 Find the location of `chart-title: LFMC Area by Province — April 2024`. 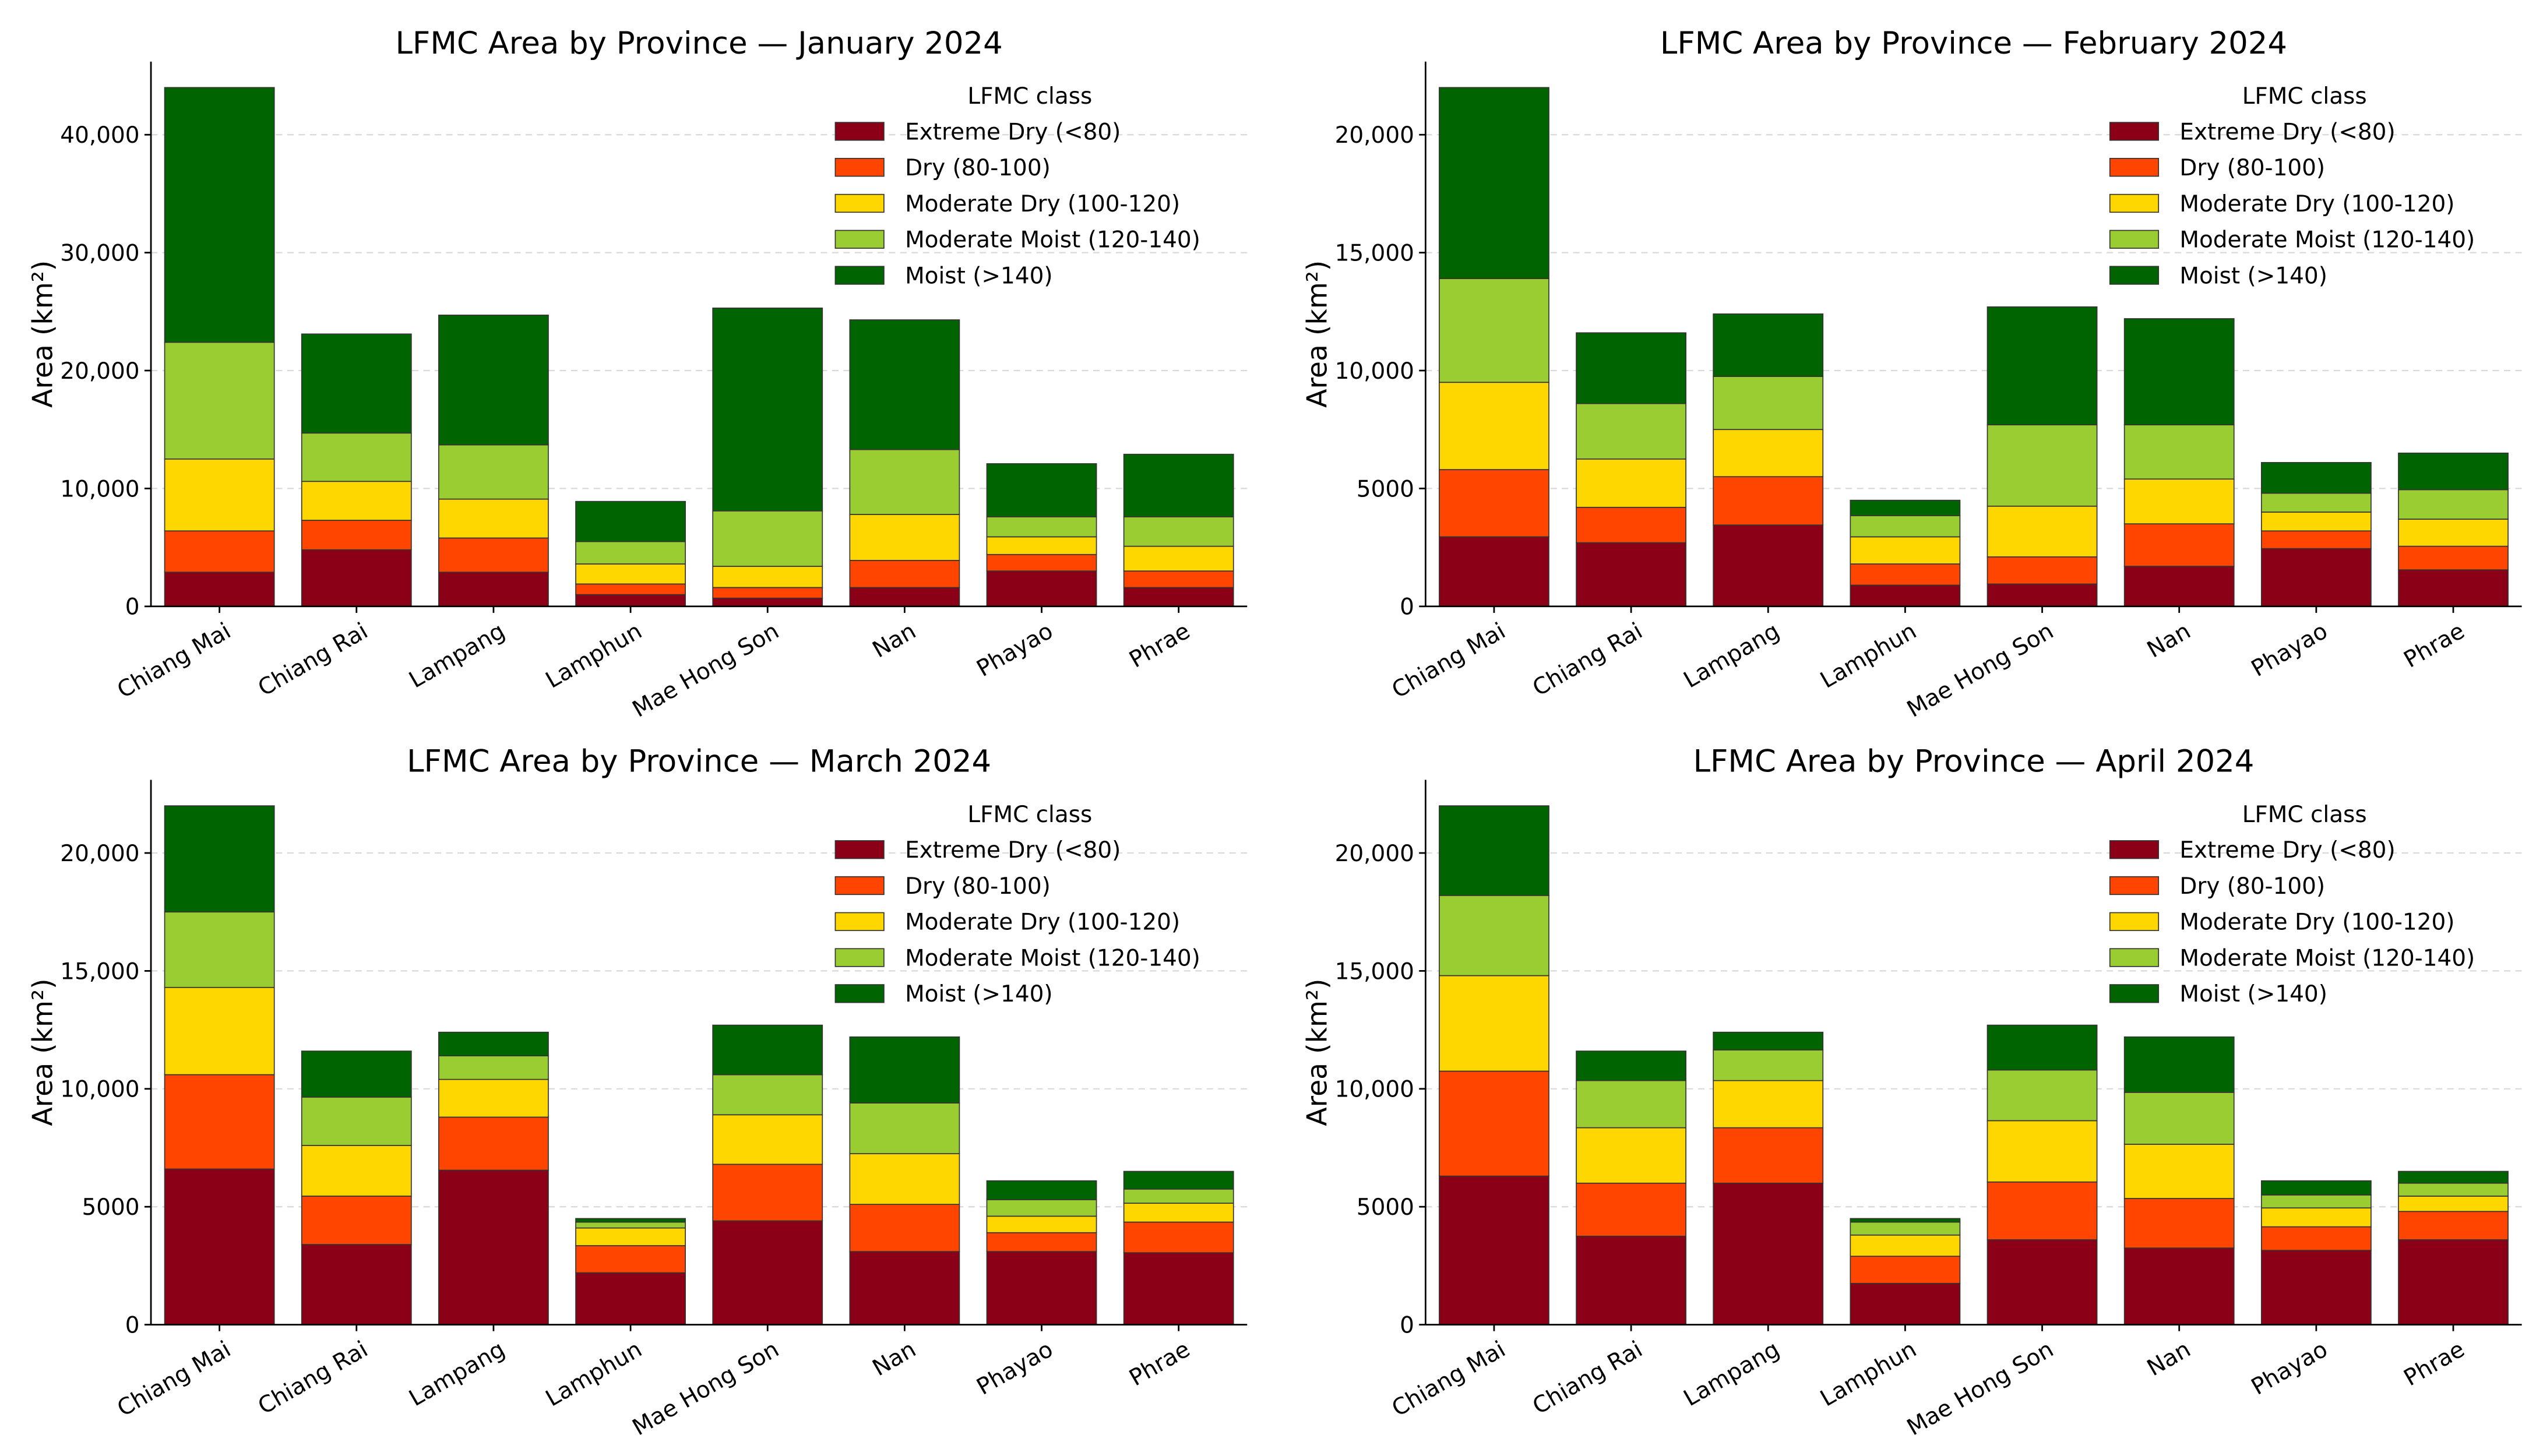

chart-title: LFMC Area by Province — April 2024 is located at coordinates (1974, 762).